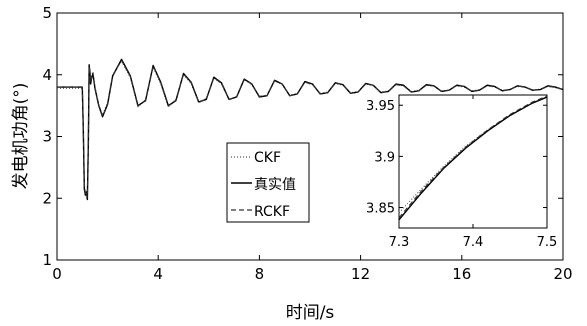  Describe the element at coordinates (47, 260) in the screenshot. I see `main-y-tick-label: 1` at that location.